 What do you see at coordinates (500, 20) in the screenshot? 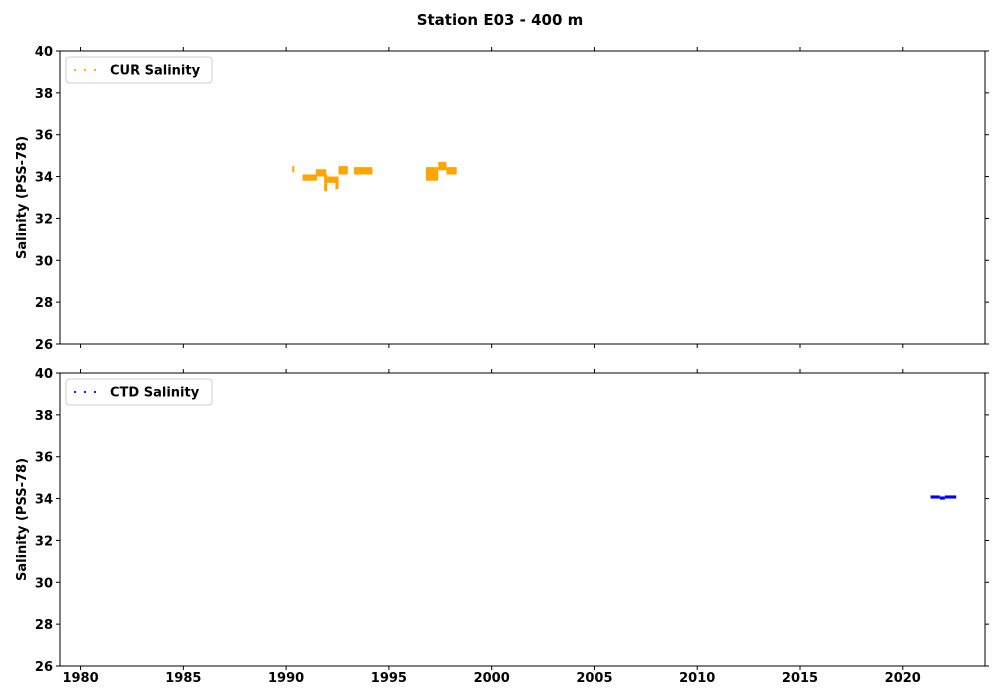
I see `chart-title: Station E03 - 400 m` at bounding box center [500, 20].